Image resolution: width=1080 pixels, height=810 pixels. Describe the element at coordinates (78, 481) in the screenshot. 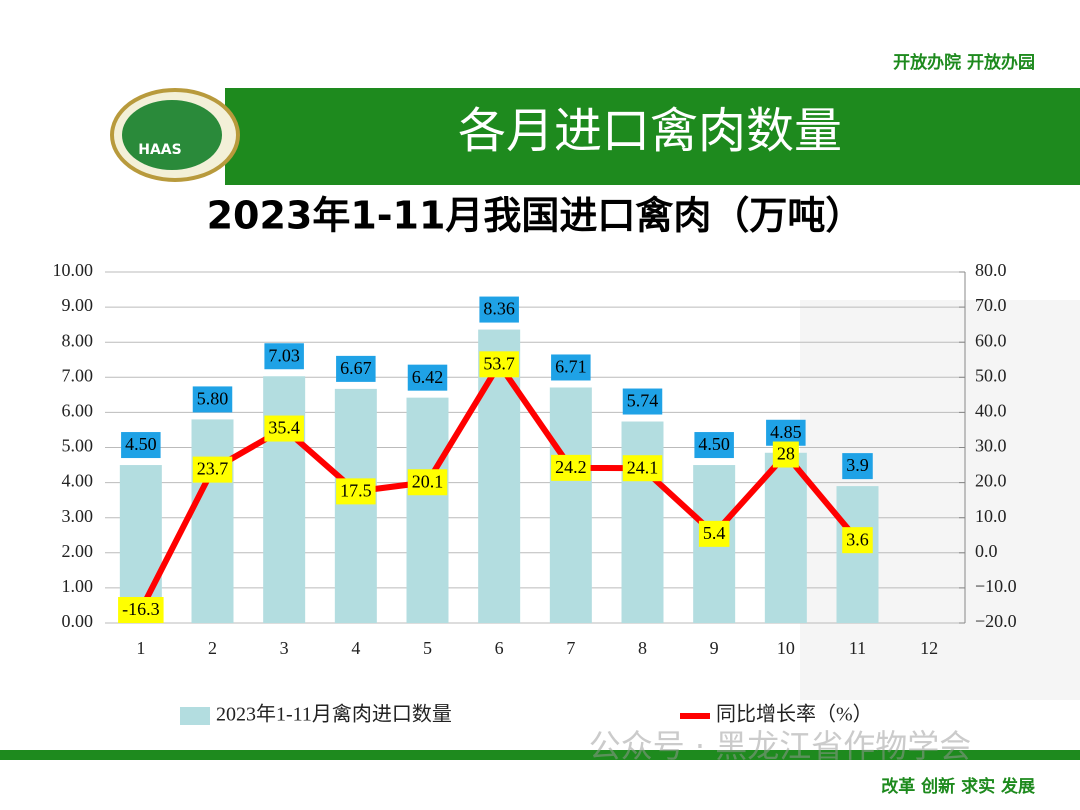

I see `y-tick-label: 4.00` at that location.